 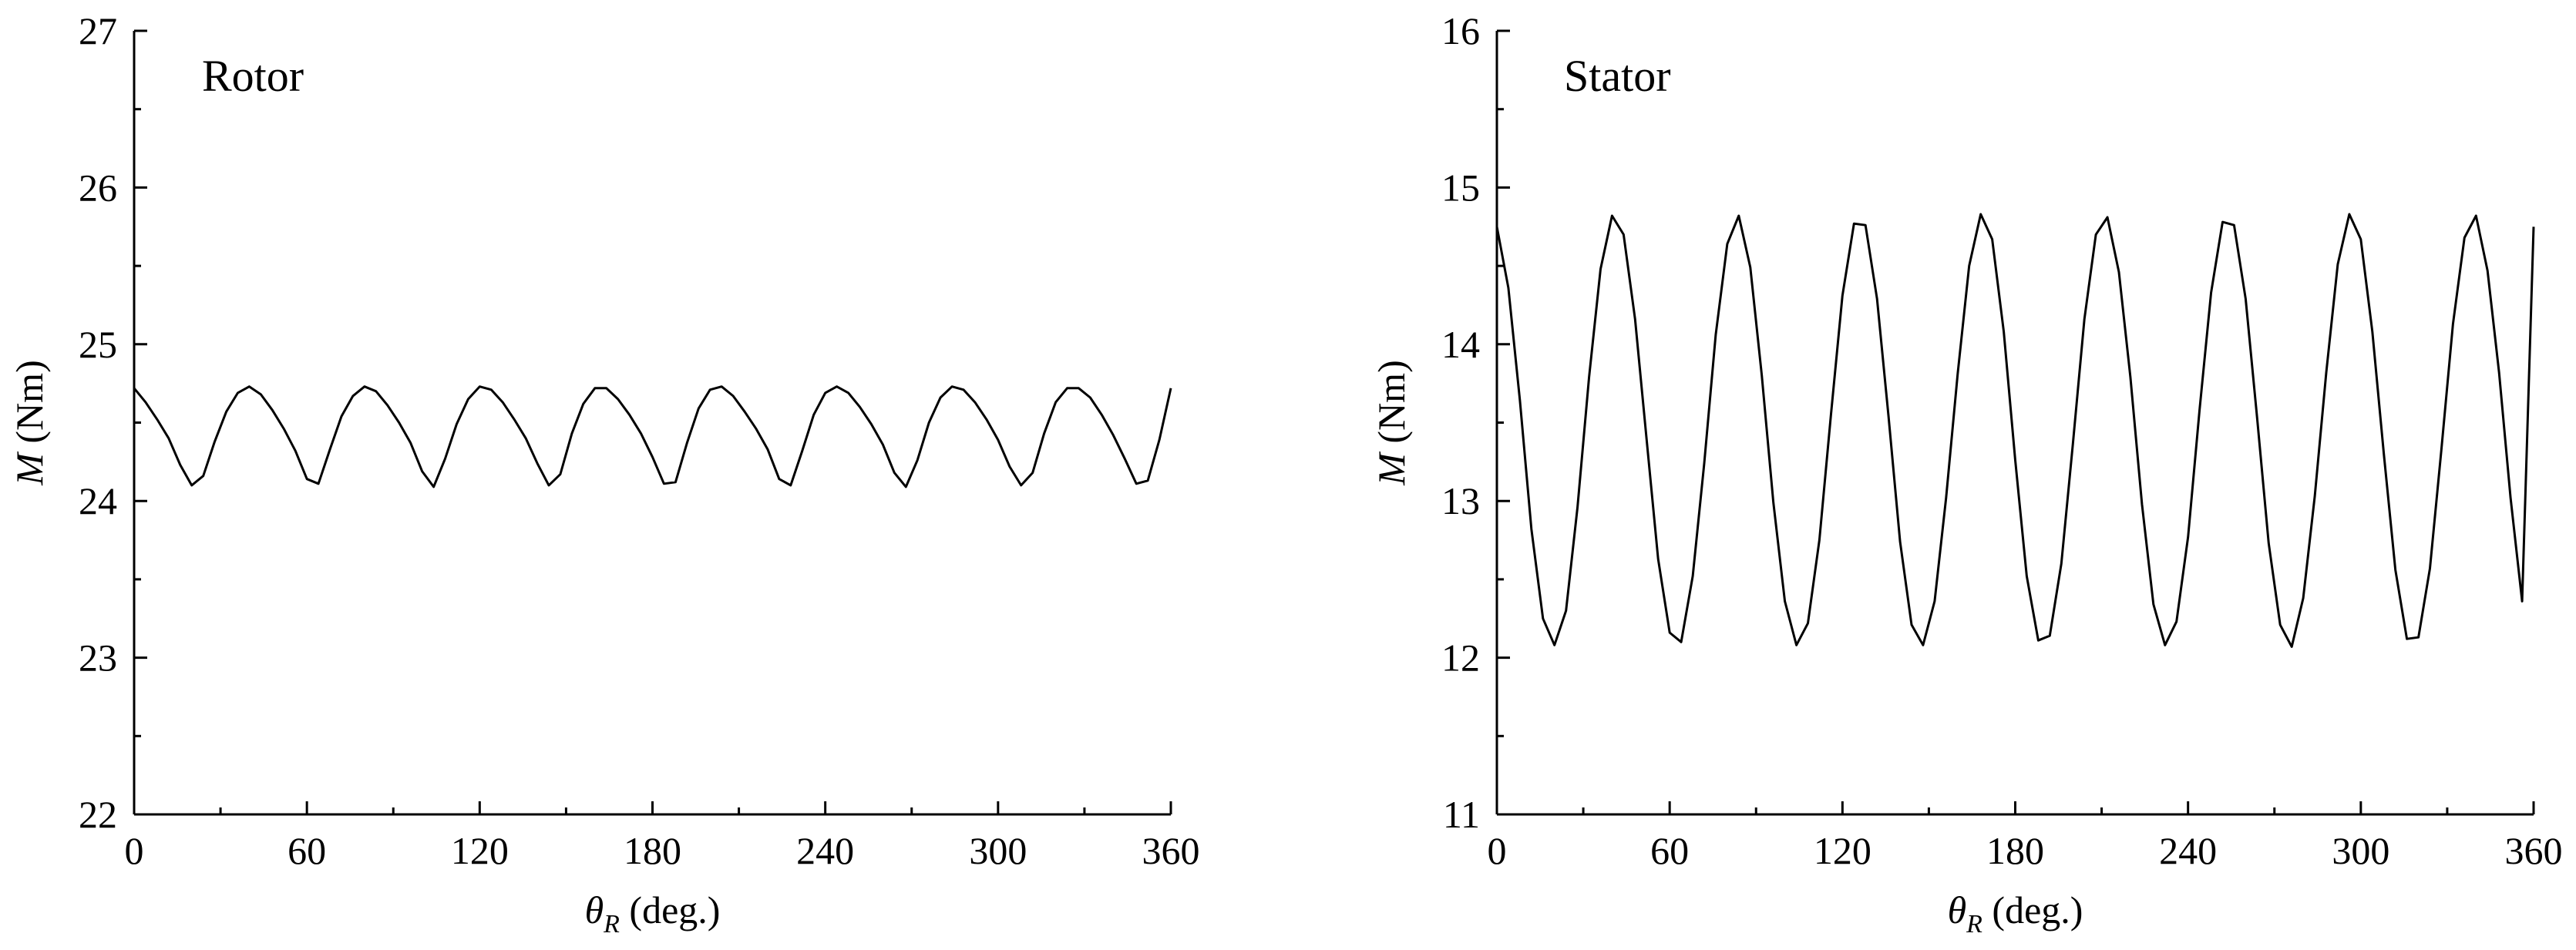 What do you see at coordinates (98, 814) in the screenshot?
I see `rotor-y-tick-label: 22` at bounding box center [98, 814].